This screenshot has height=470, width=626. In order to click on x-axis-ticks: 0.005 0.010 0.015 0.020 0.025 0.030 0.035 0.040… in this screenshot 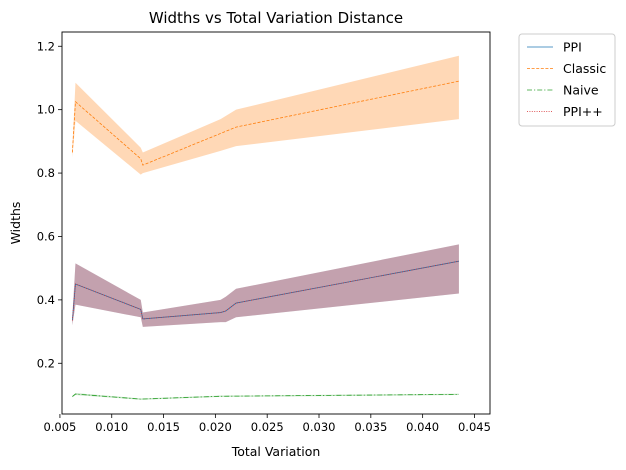, I will do `click(267, 424)`.